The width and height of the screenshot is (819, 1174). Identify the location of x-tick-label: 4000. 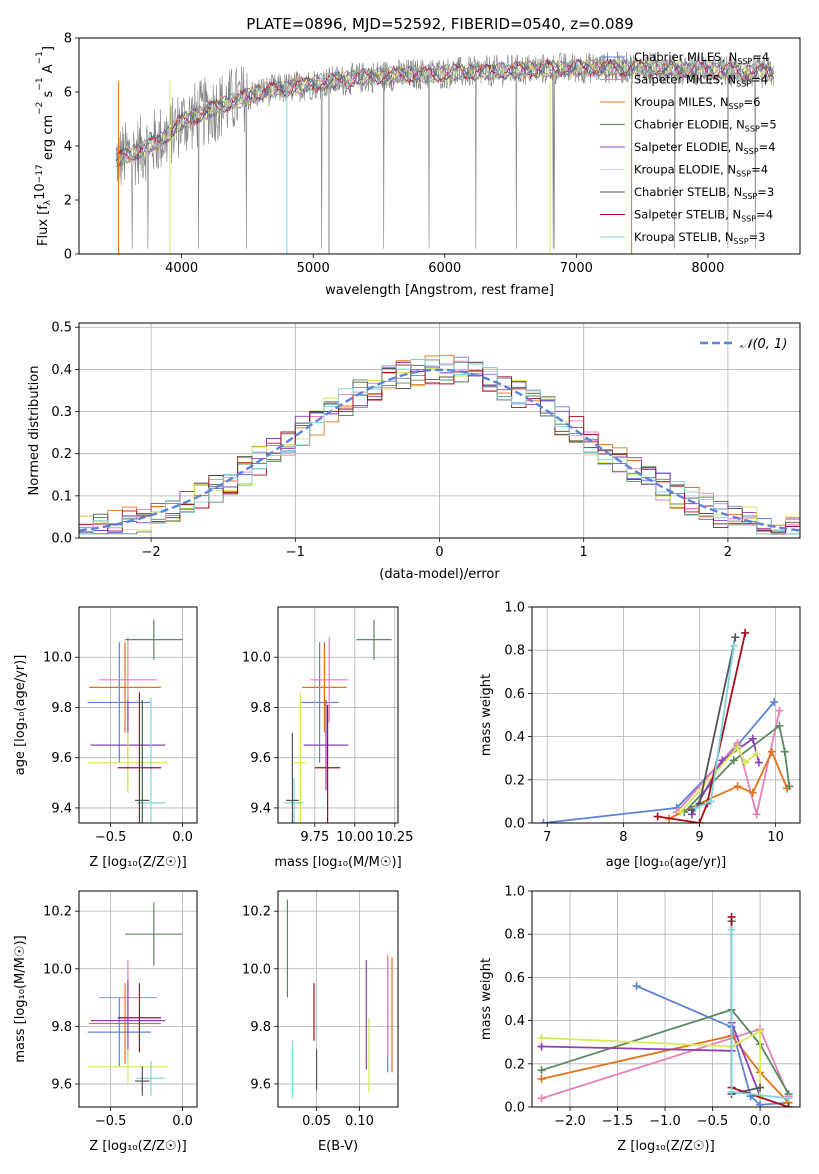
(181, 268).